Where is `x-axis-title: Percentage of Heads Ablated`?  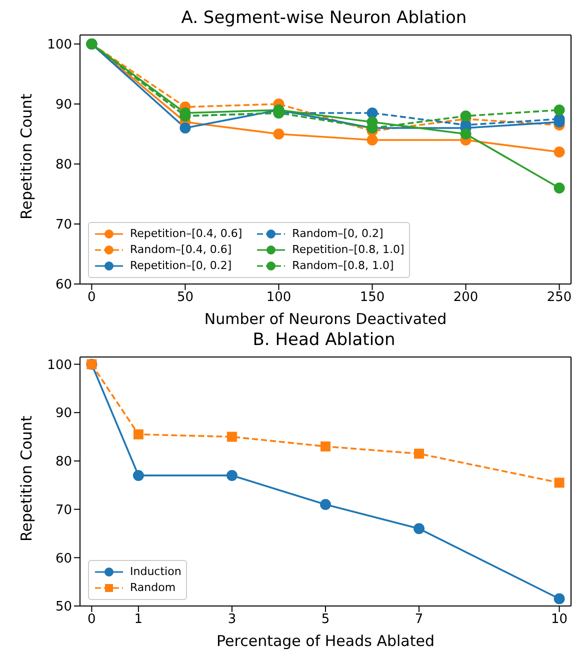
x-axis-title: Percentage of Heads Ablated is located at coordinates (325, 641).